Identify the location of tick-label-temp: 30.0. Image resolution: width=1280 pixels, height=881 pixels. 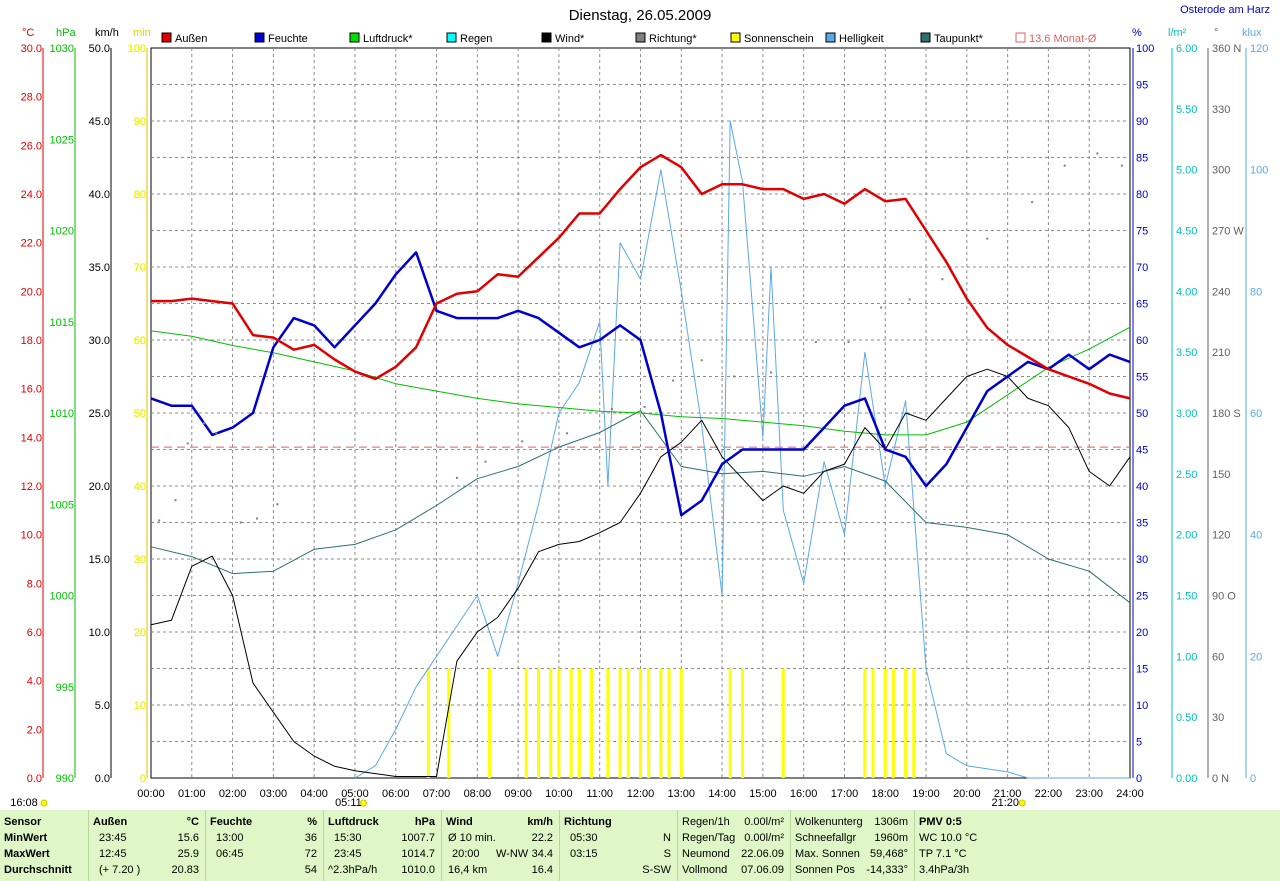
(31, 49).